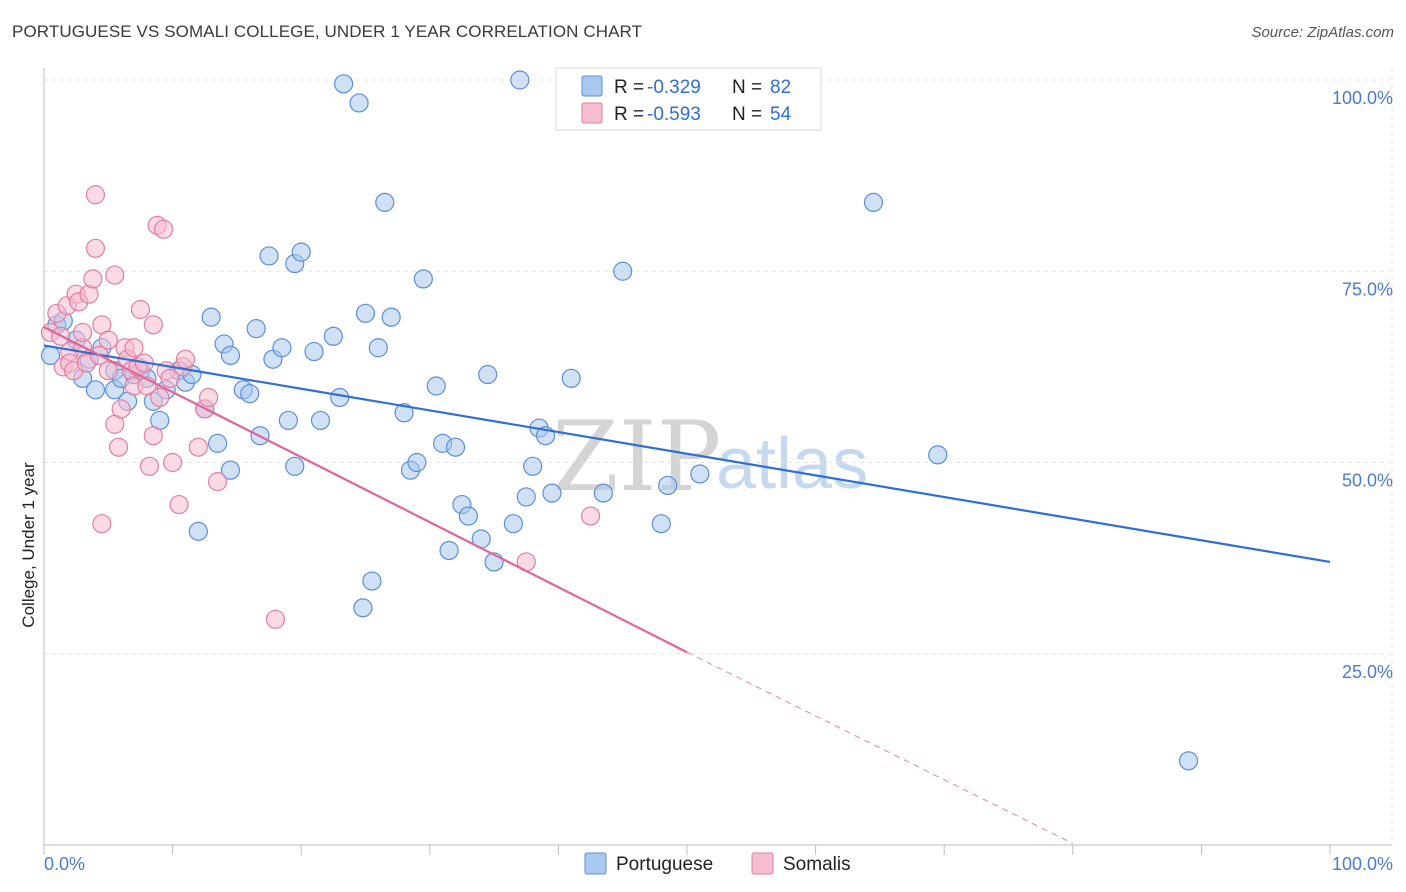 The width and height of the screenshot is (1406, 892). I want to click on portuguese-r-label: R =, so click(629, 87).